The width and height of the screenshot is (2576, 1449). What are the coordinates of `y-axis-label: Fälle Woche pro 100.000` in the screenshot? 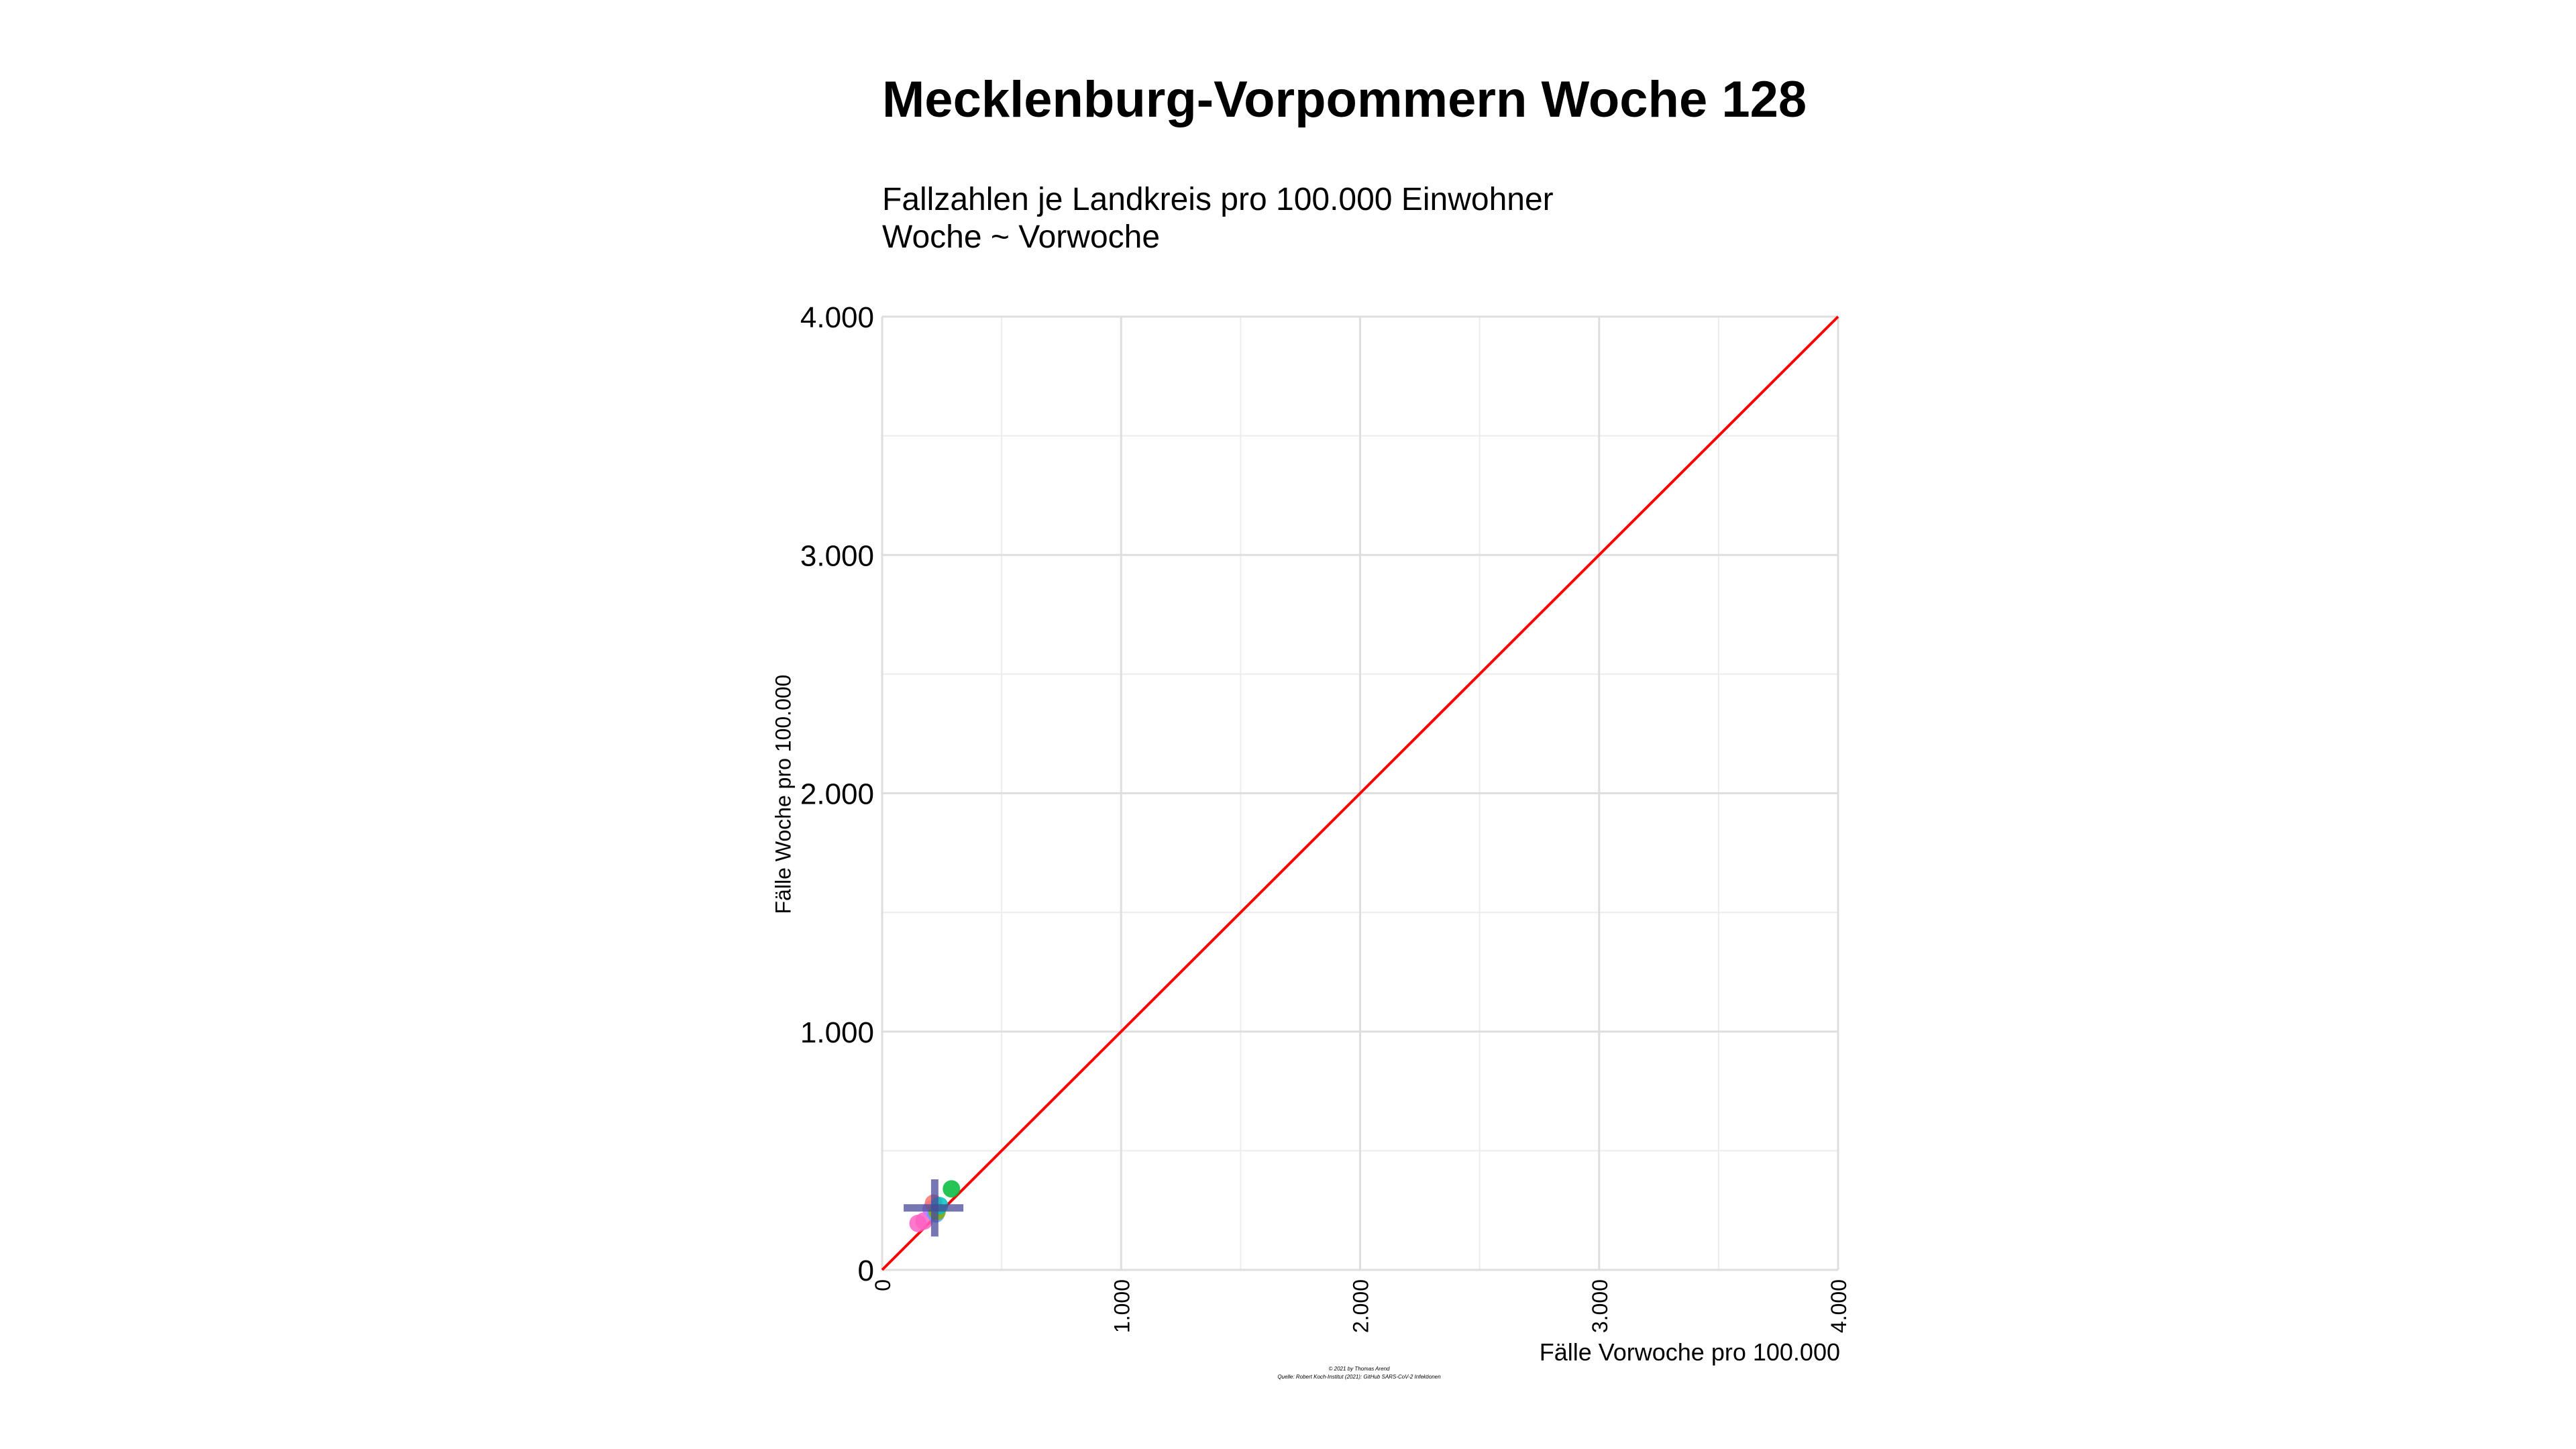 It's located at (783, 794).